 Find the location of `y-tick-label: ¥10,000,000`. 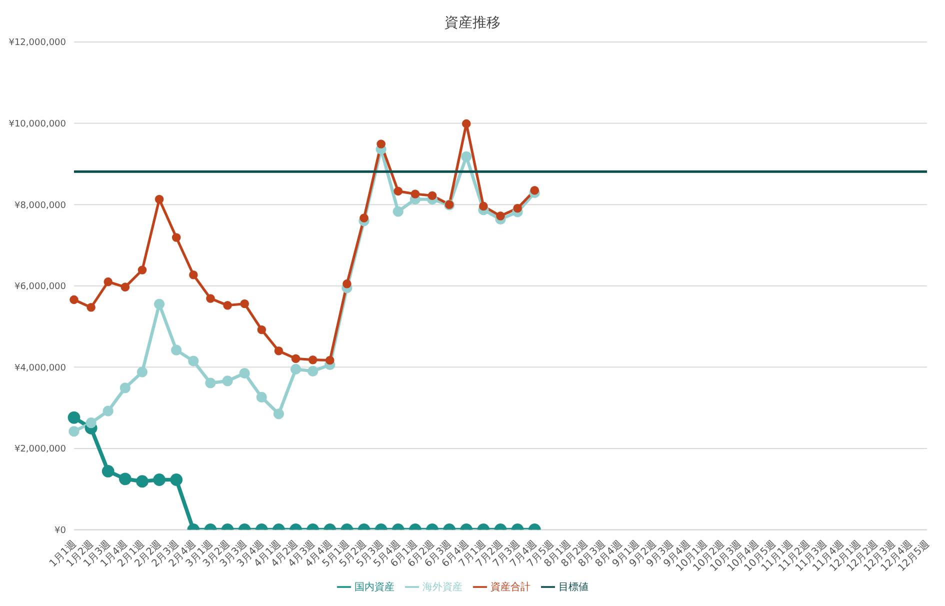

y-tick-label: ¥10,000,000 is located at coordinates (37, 124).